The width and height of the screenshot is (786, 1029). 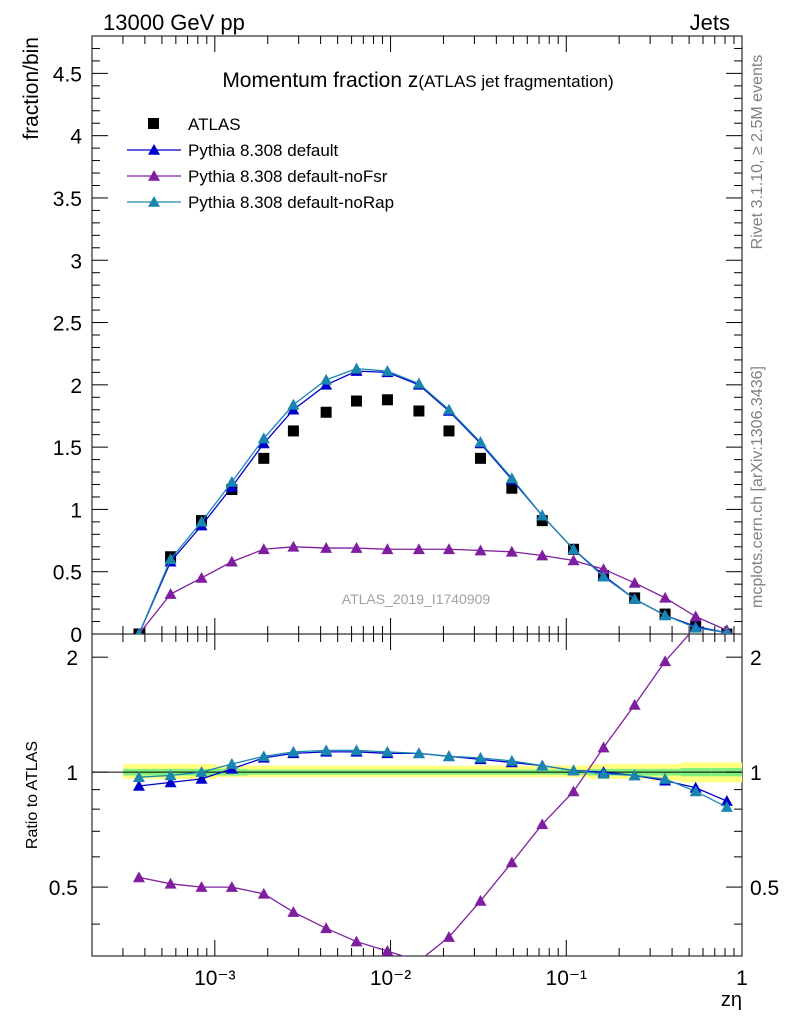 What do you see at coordinates (757, 487) in the screenshot?
I see `side-label-mcplots: mcplots.cern.ch [arXiv:1306.3436]` at bounding box center [757, 487].